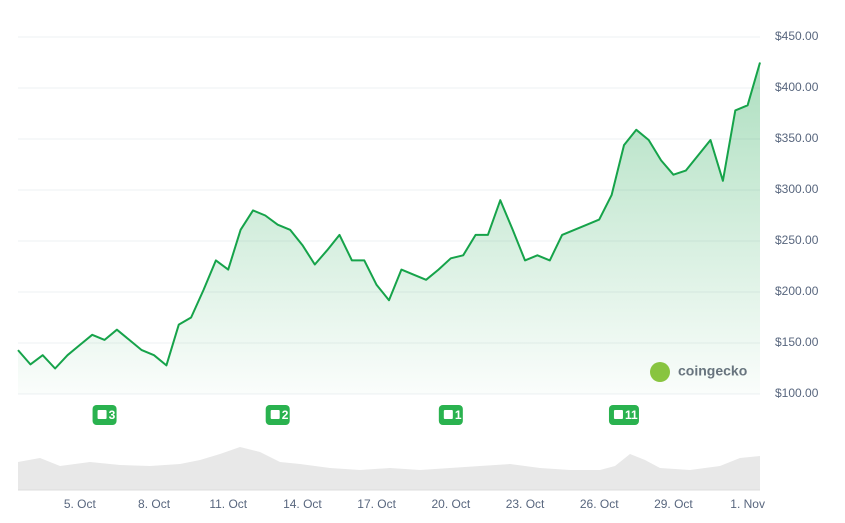 This screenshot has height=523, width=845. What do you see at coordinates (623, 415) in the screenshot?
I see `news-badge: 11` at bounding box center [623, 415].